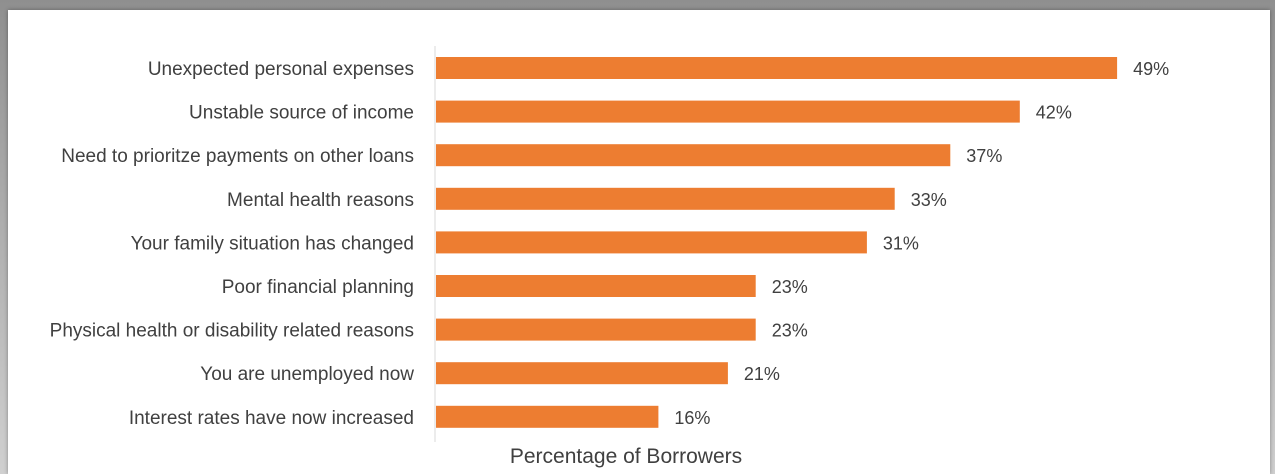 Image resolution: width=1275 pixels, height=474 pixels. Describe the element at coordinates (984, 156) in the screenshot. I see `data-label: 37%` at that location.